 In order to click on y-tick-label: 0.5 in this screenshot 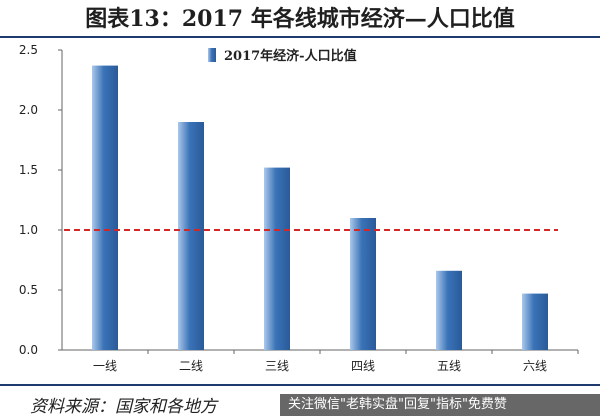, I will do `click(28, 290)`.